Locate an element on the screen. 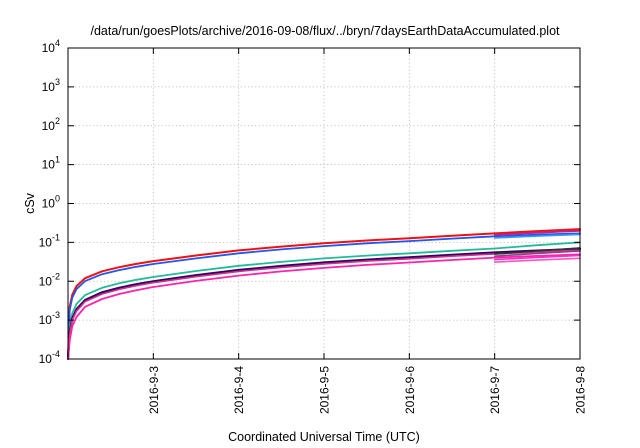 This screenshot has width=640, height=448. y-tick-label: 10⁴ is located at coordinates (51, 46).